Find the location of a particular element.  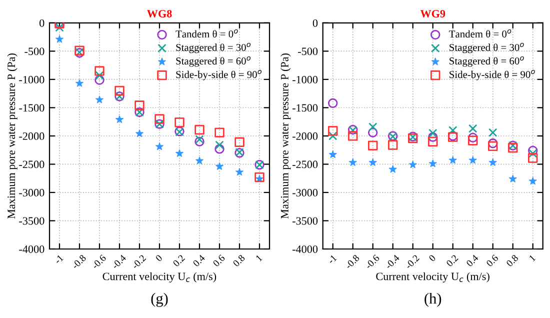

chart-title: WG8 is located at coordinates (159, 14).